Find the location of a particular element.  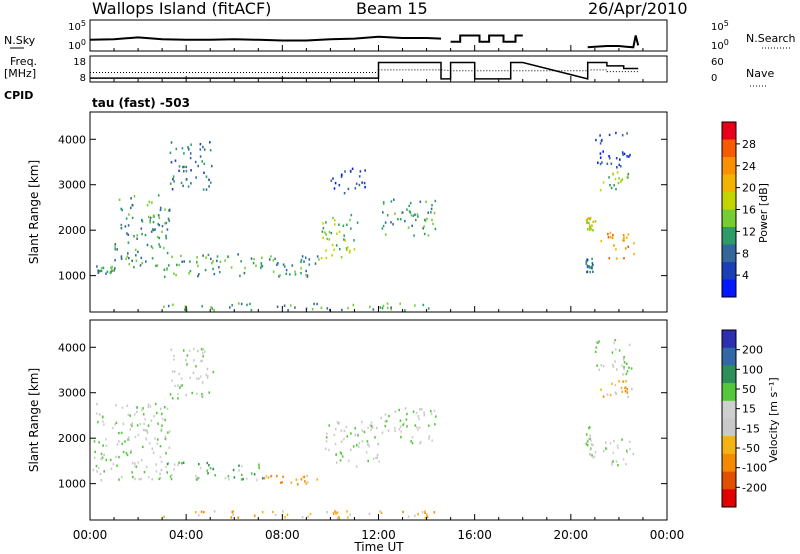

x-tick-label: 12:00 is located at coordinates (378, 535).